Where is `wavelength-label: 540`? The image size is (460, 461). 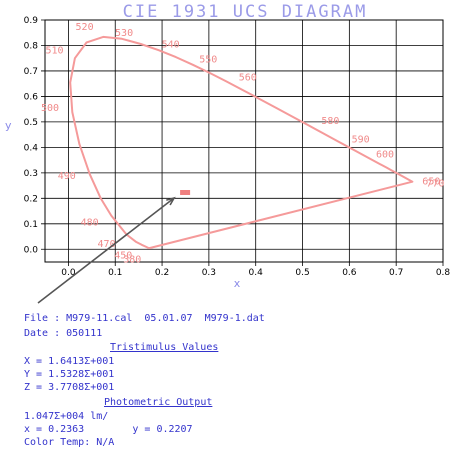 wavelength-label: 540 is located at coordinates (171, 45).